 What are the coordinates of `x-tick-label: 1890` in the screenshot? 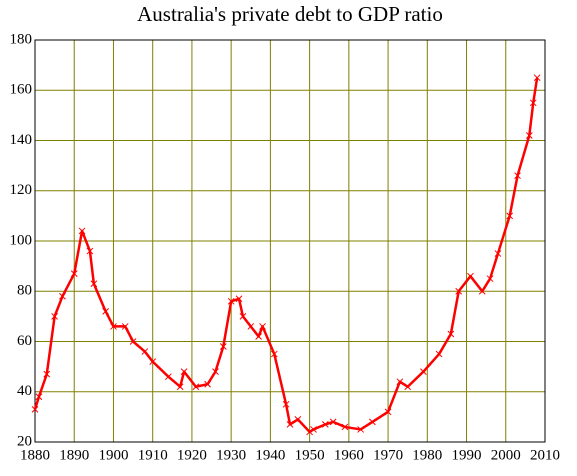 It's located at (74, 455).